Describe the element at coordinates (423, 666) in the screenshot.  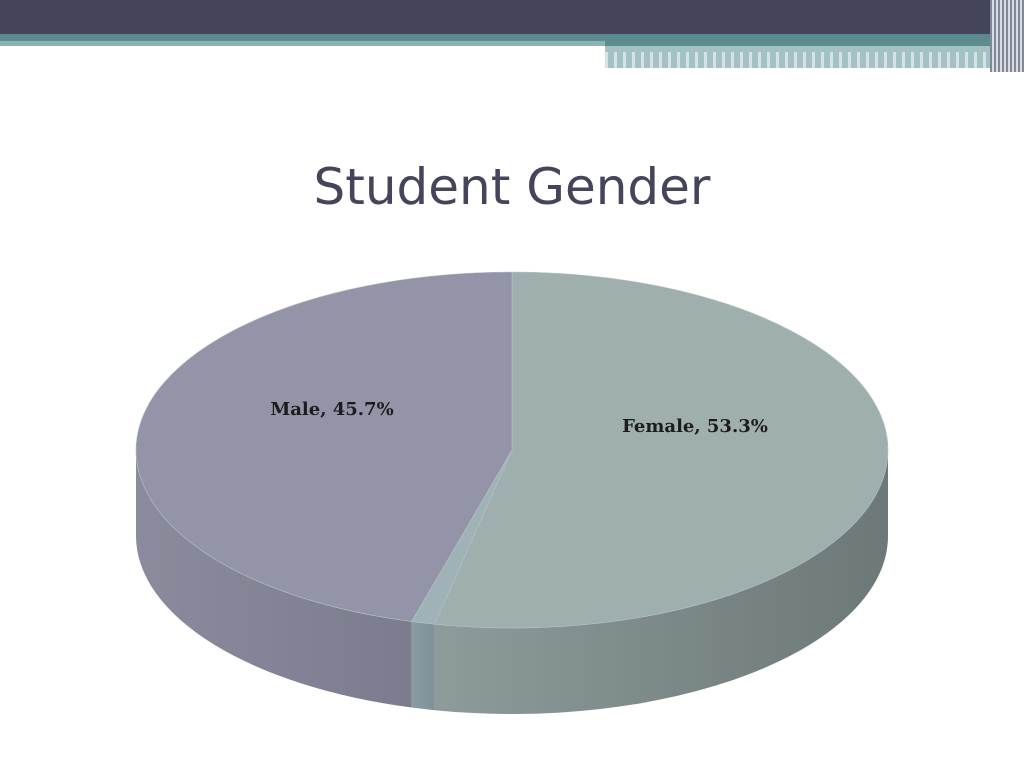
I see `pie-side-gap` at that location.